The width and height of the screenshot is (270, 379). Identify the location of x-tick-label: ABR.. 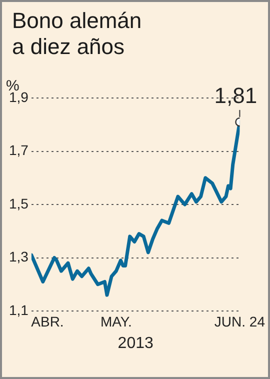
(47, 321).